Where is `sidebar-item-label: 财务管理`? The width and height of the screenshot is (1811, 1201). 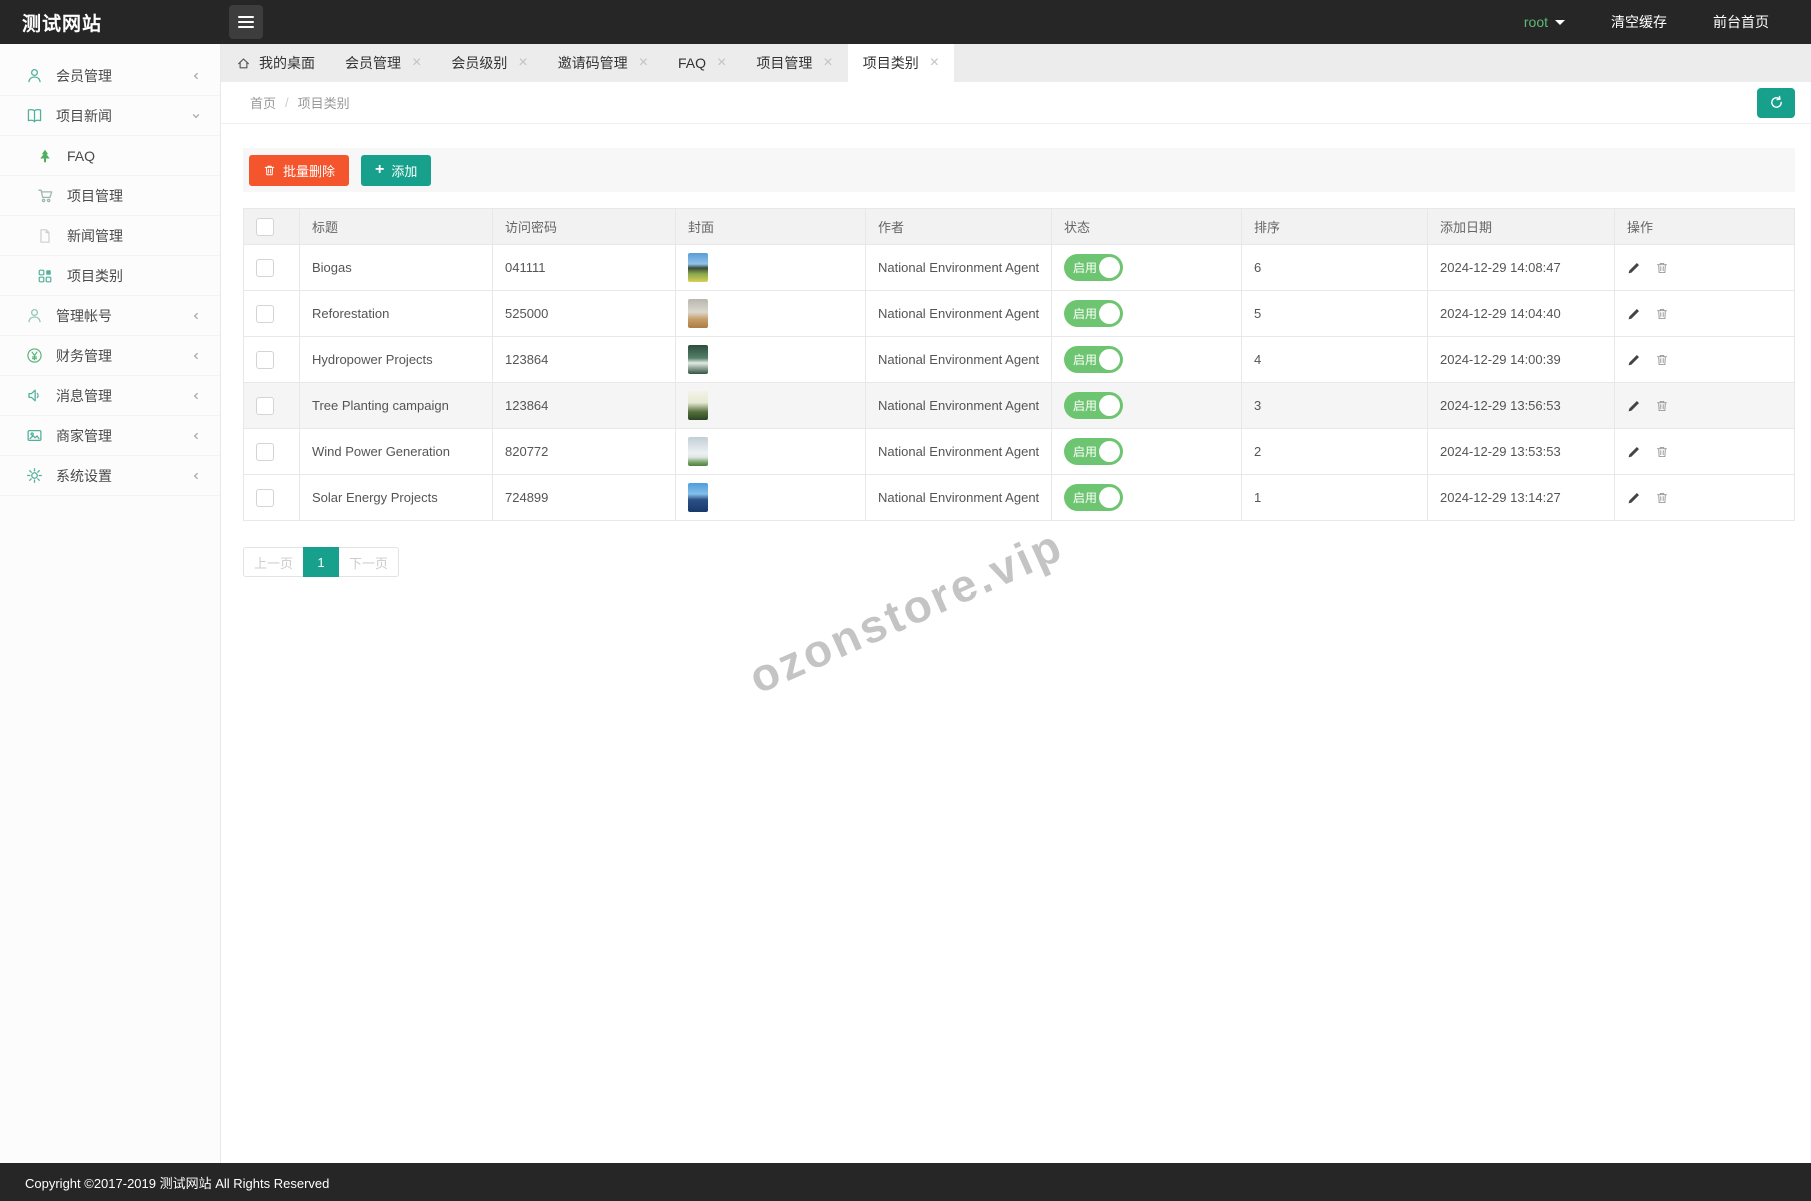 sidebar-item-label: 财务管理 is located at coordinates (84, 355).